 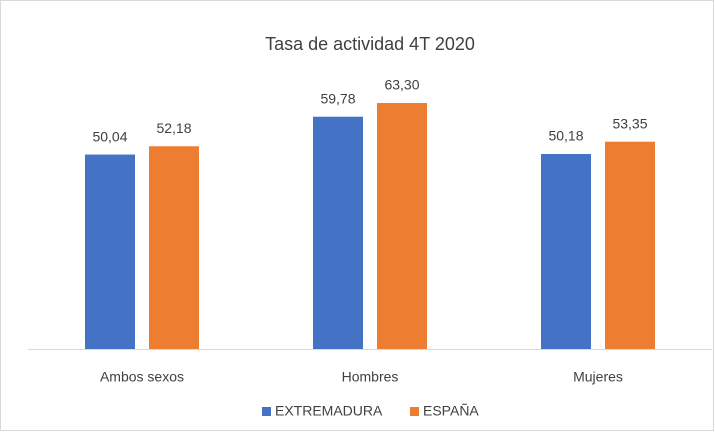 What do you see at coordinates (401, 85) in the screenshot?
I see `data-label: 63,30` at bounding box center [401, 85].